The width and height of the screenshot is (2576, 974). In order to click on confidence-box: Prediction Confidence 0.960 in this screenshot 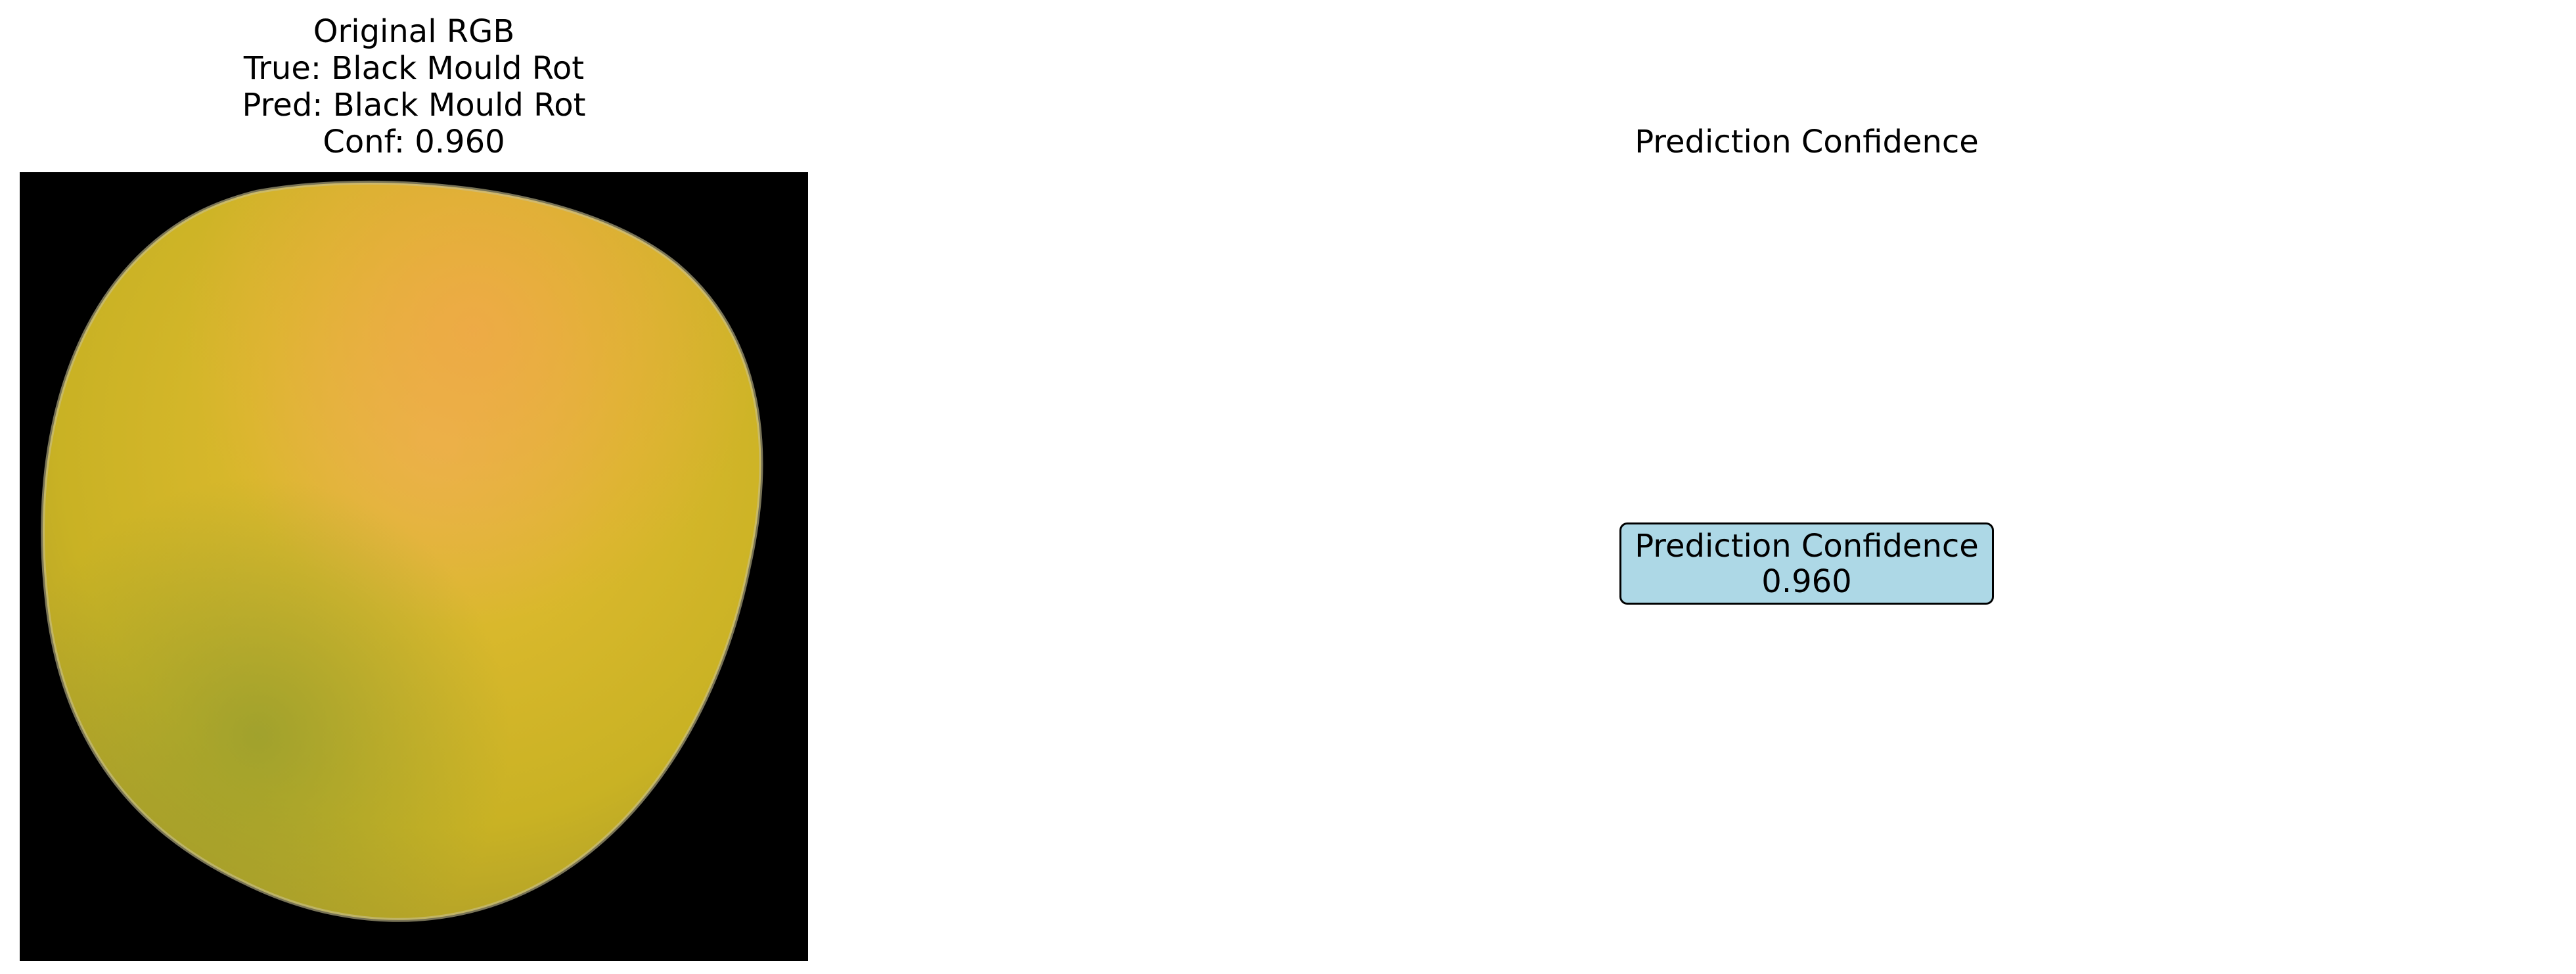, I will do `click(1806, 563)`.